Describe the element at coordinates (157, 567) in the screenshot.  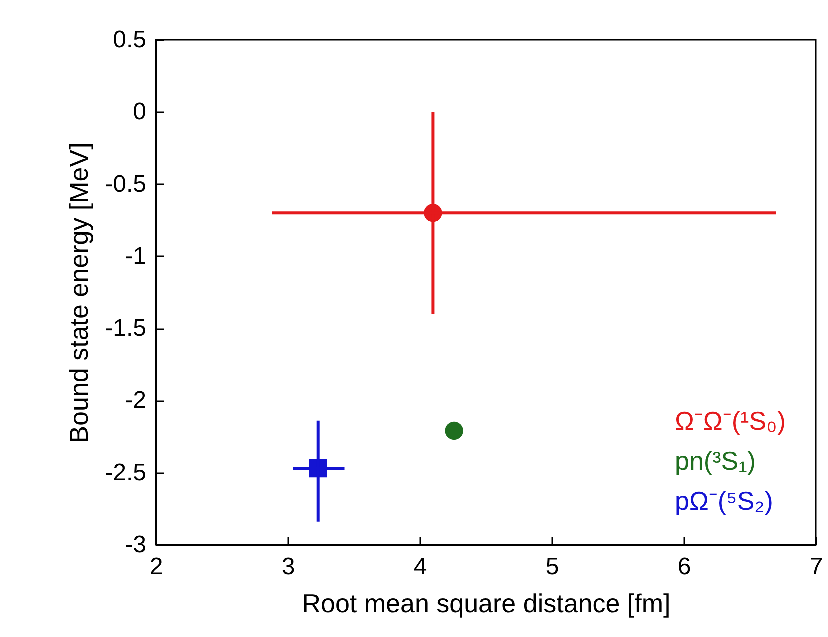
I see `x-tick-label: 2` at that location.